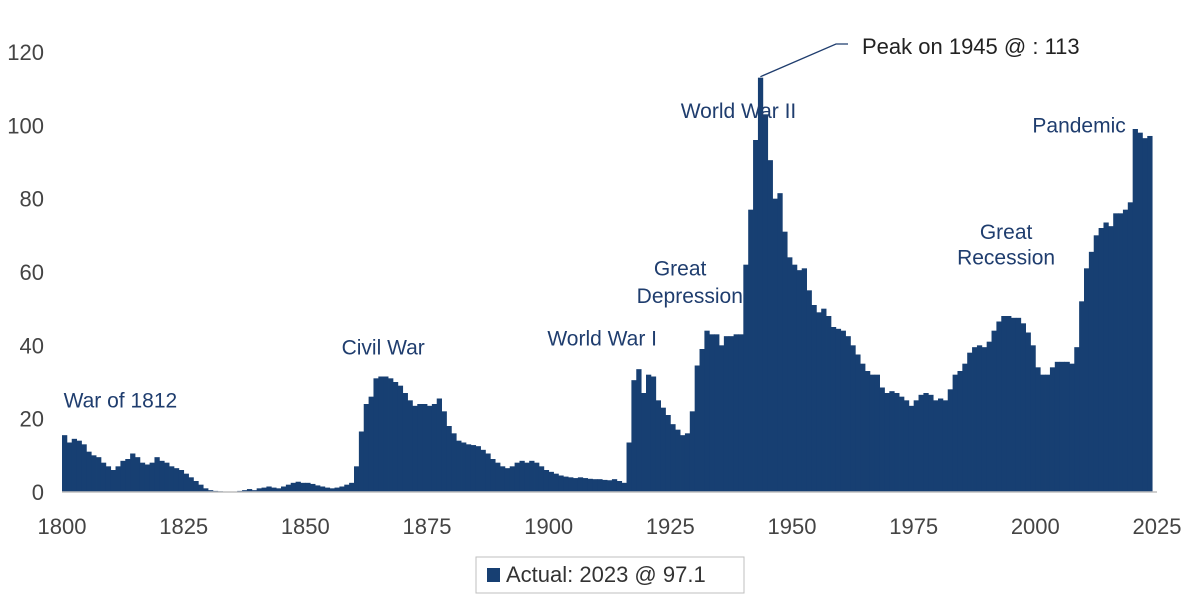 The height and width of the screenshot is (600, 1200). What do you see at coordinates (960, 431) in the screenshot?
I see `bar-1984` at bounding box center [960, 431].